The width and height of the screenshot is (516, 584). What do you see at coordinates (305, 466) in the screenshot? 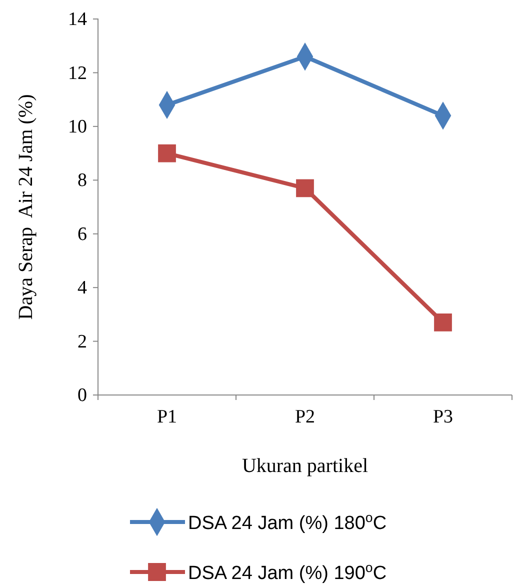
I see `x-axis-title: Ukuran partikel` at bounding box center [305, 466].